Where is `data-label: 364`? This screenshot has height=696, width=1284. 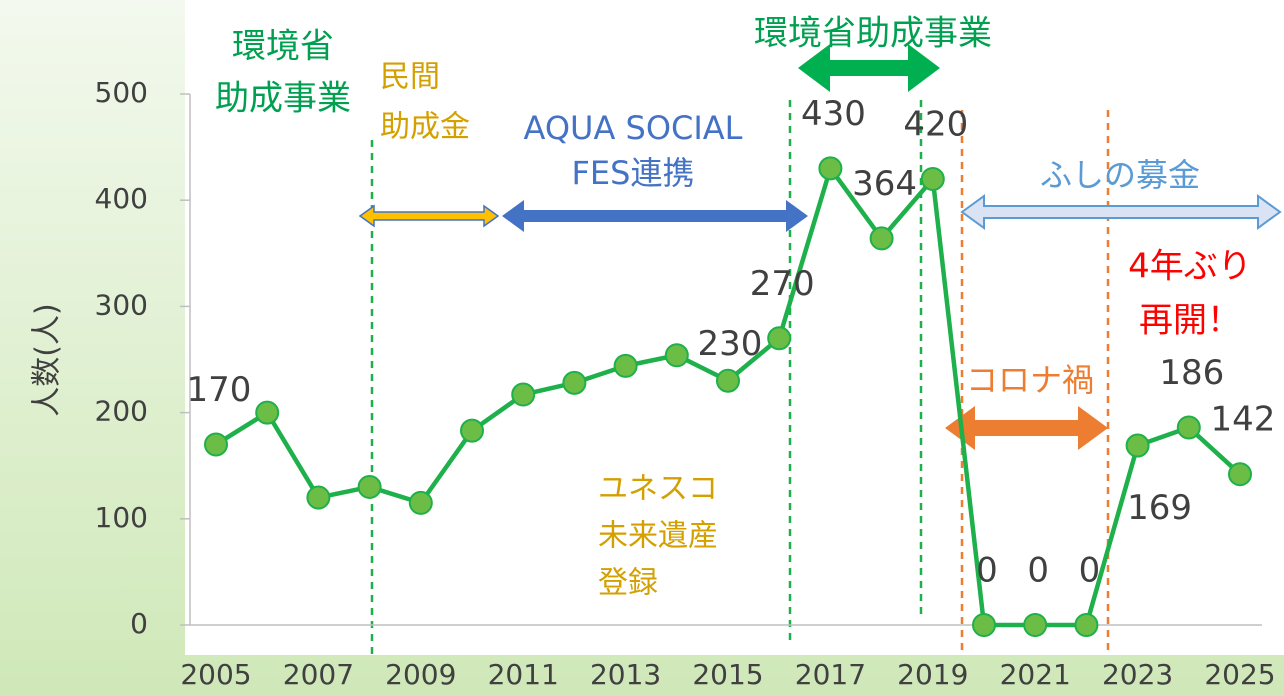
data-label: 364 is located at coordinates (884, 184).